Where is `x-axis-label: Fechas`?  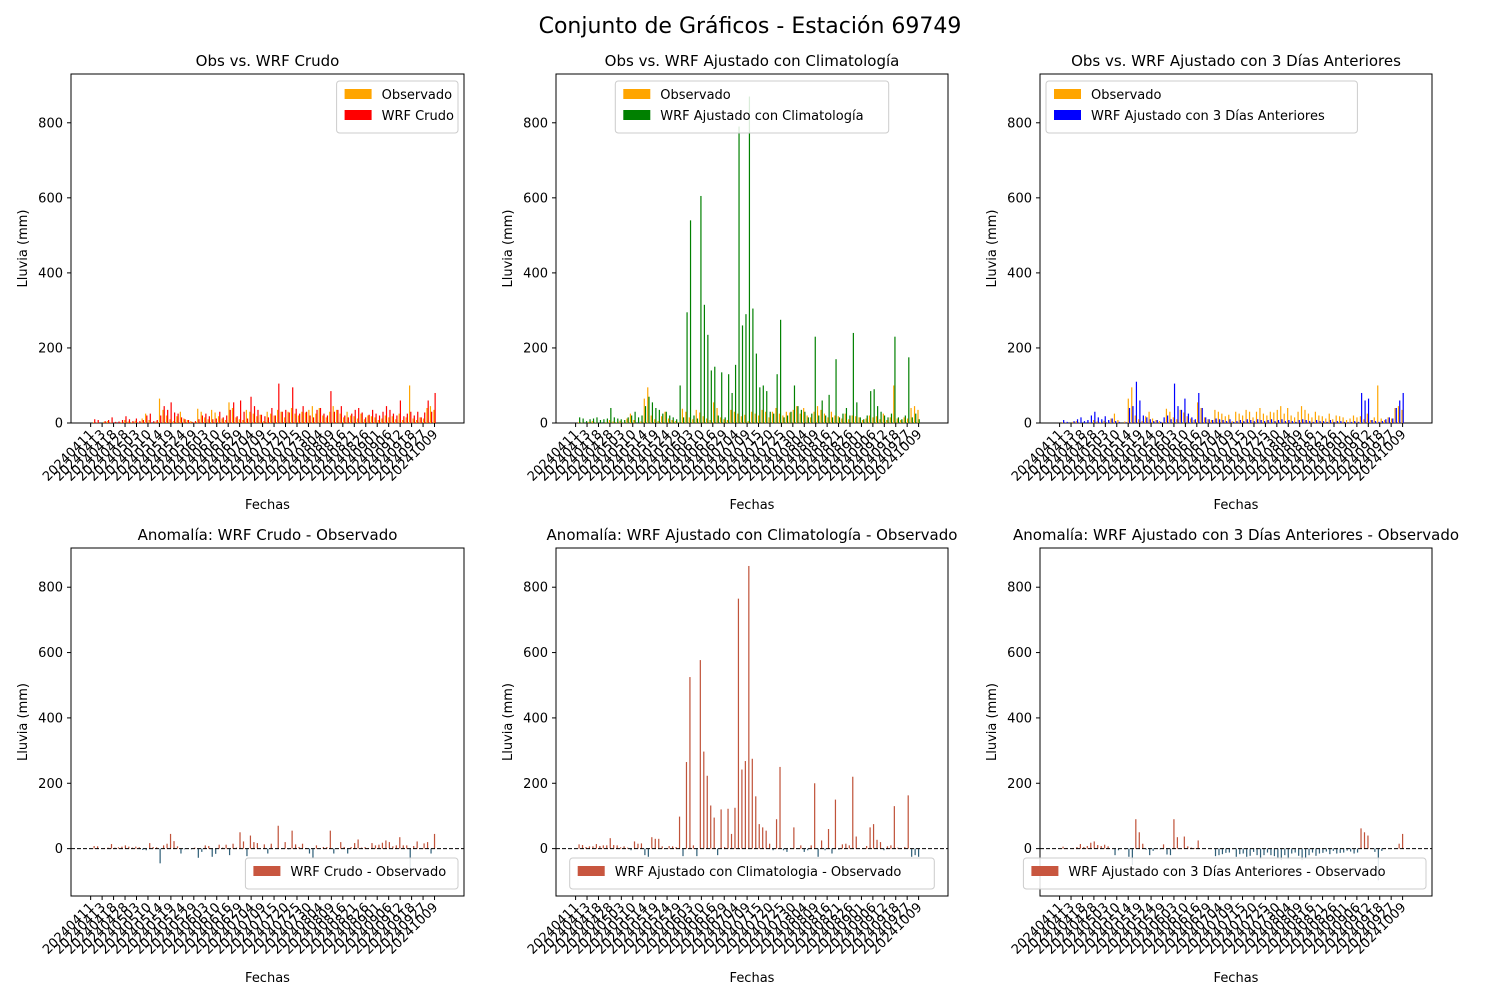 x-axis-label: Fechas is located at coordinates (267, 978).